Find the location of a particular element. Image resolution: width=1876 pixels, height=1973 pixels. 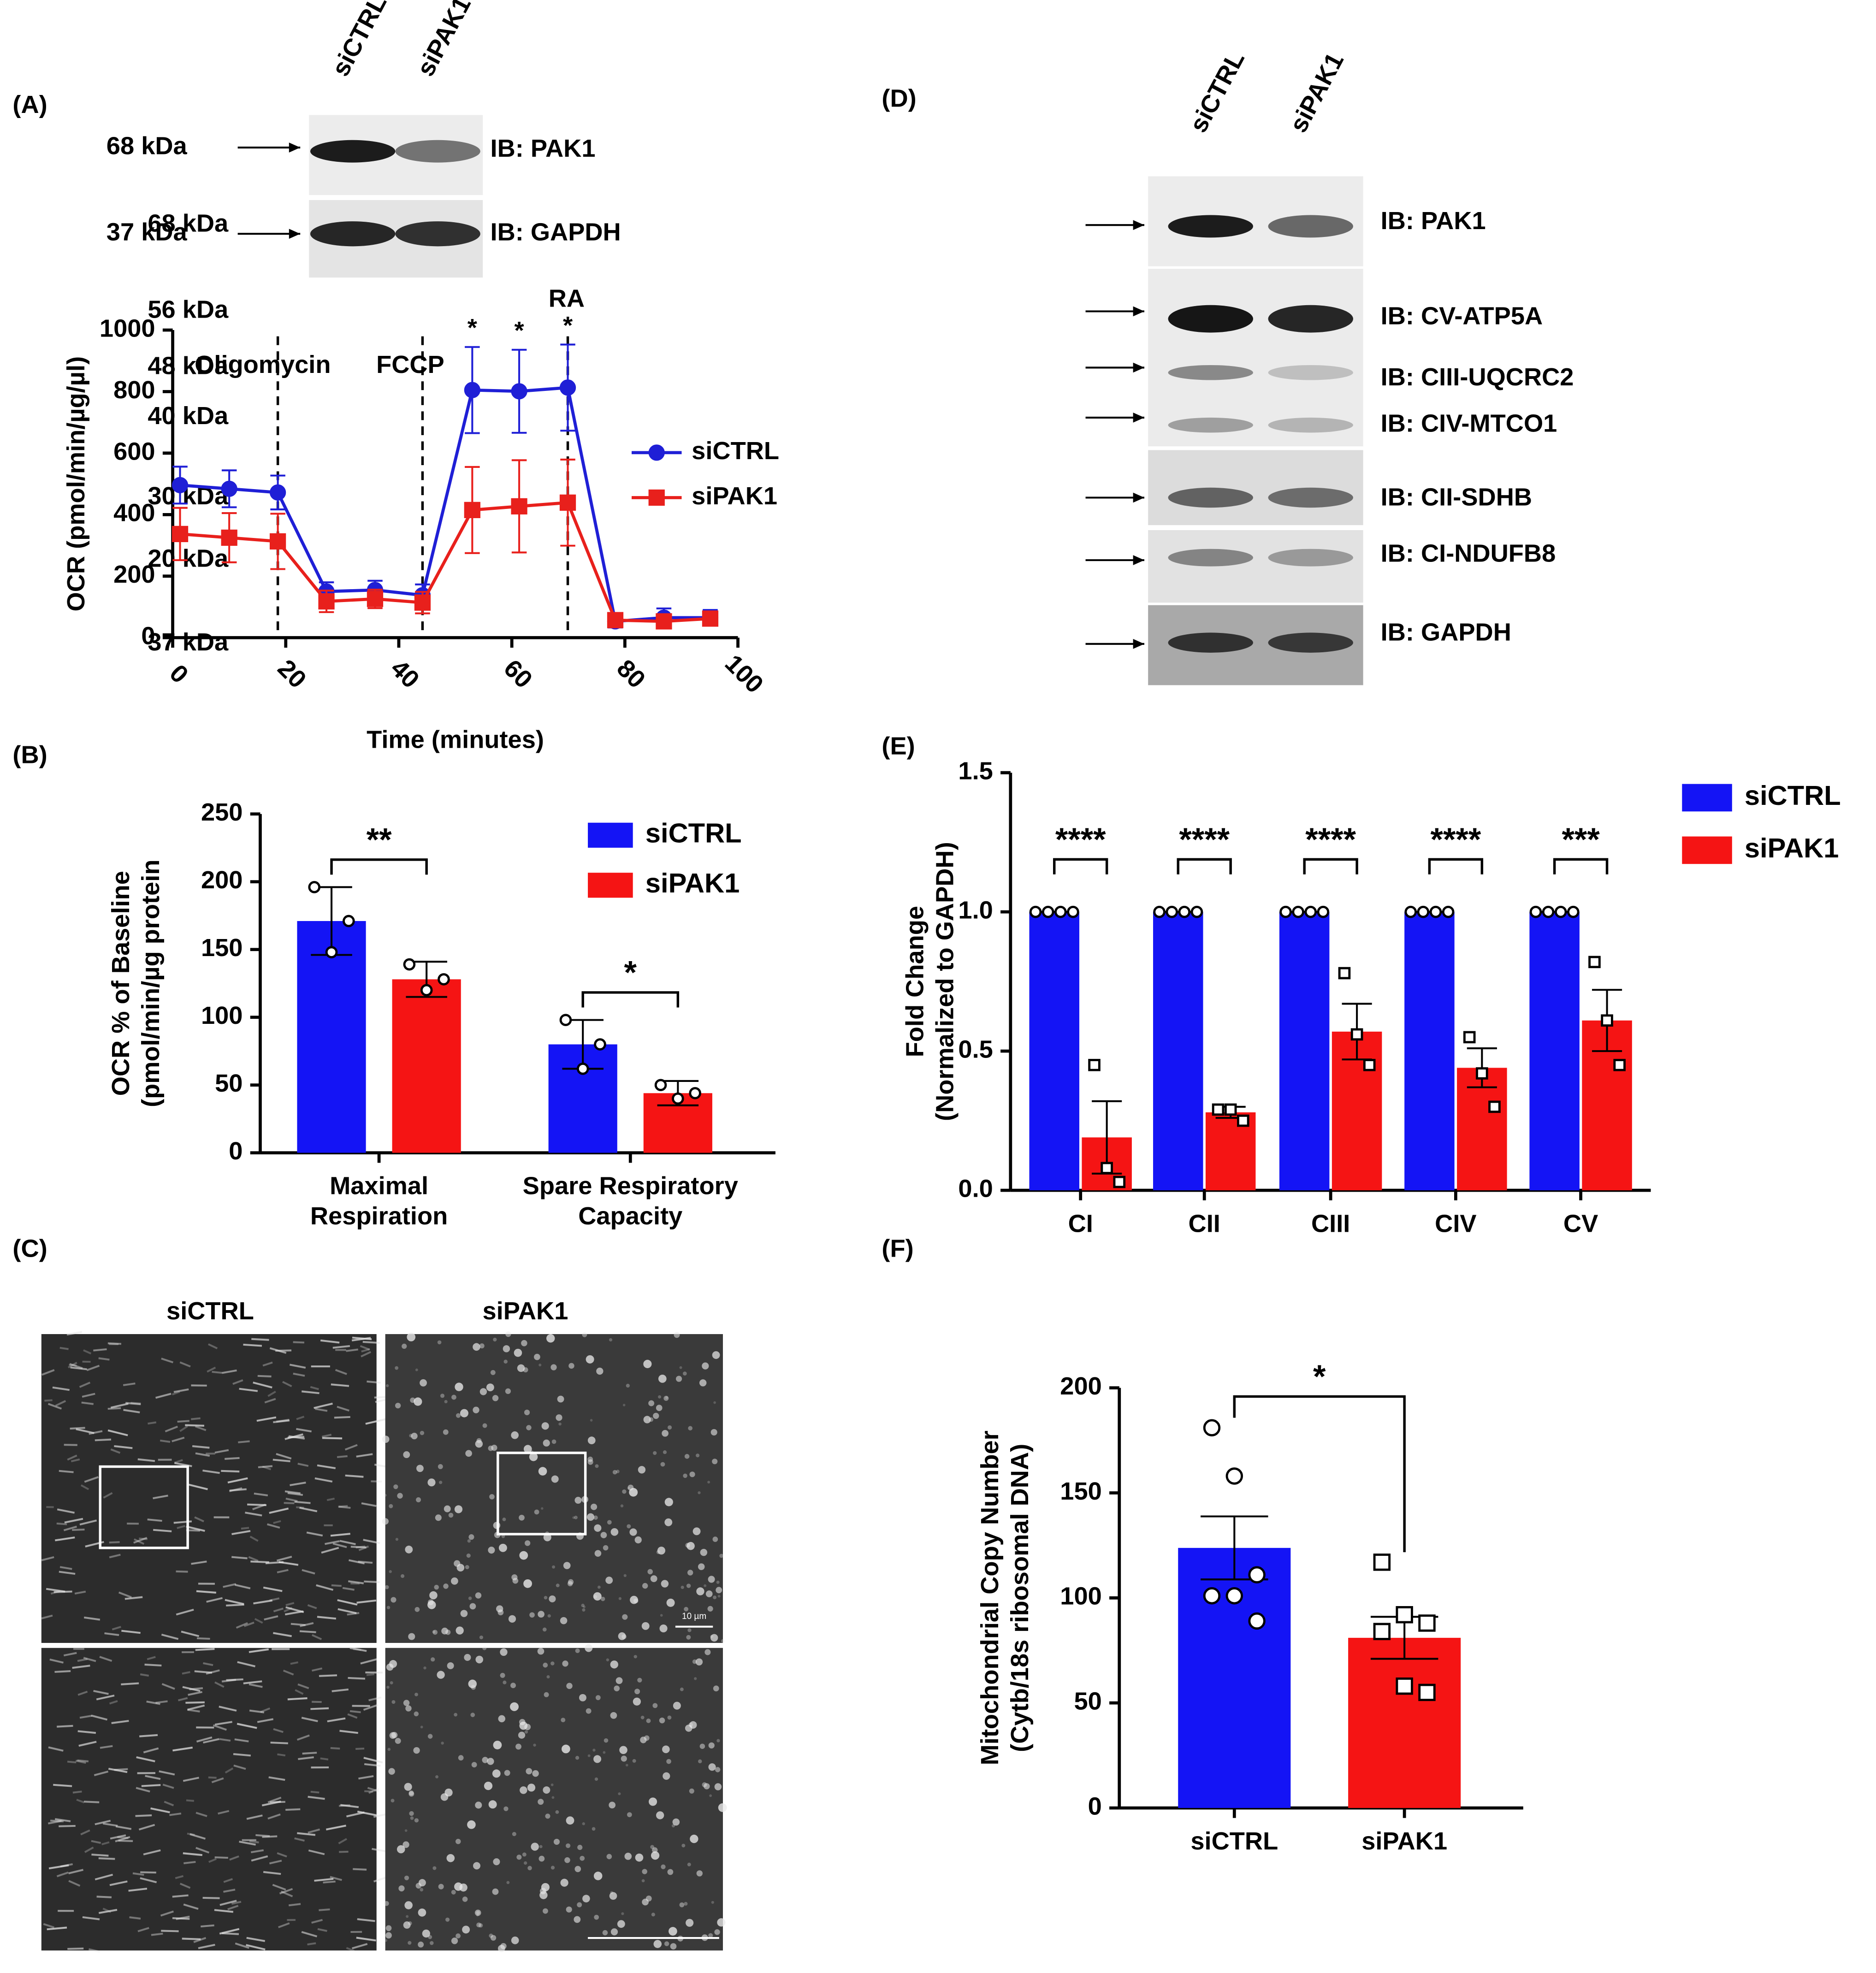

y-tick-label: 0 is located at coordinates (1095, 1806).